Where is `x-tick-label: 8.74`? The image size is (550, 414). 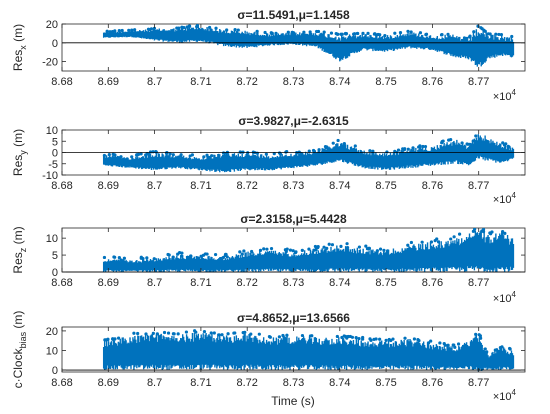 x-tick-label: 8.74 is located at coordinates (339, 186).